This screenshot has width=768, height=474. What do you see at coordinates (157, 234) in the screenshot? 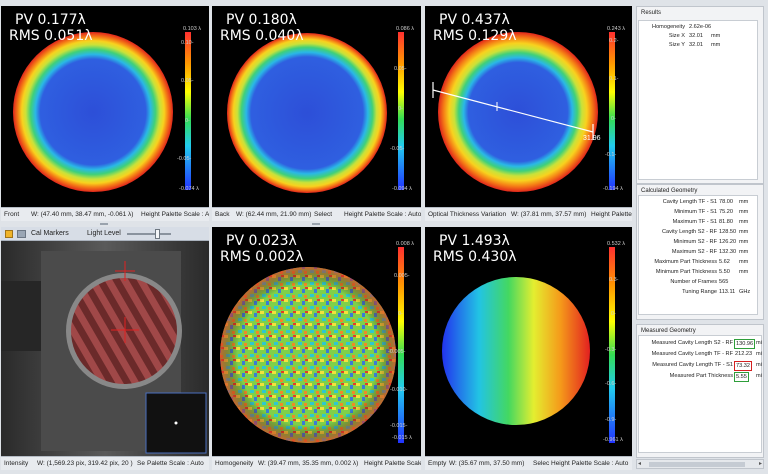
I see `light-level-slider-thumb` at bounding box center [157, 234].